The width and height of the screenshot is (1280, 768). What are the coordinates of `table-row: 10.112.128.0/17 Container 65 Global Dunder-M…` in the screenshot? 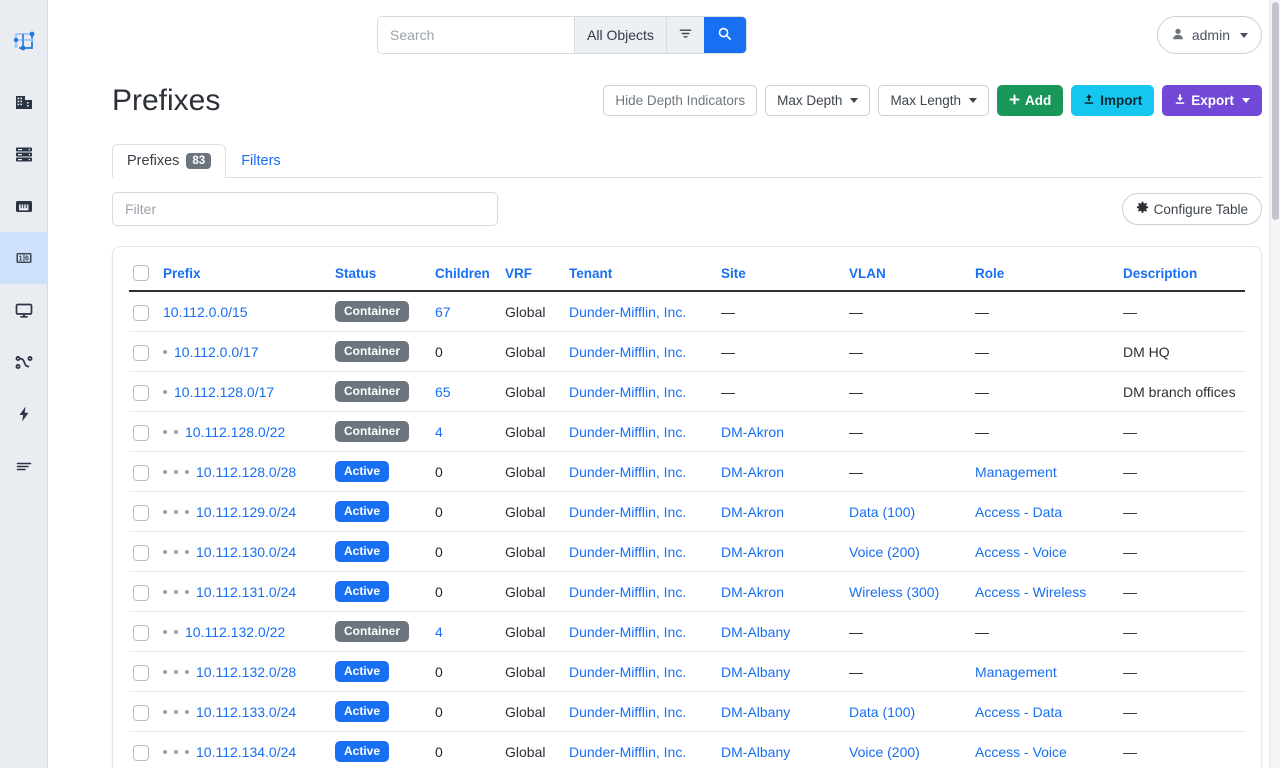 It's located at (687, 392).